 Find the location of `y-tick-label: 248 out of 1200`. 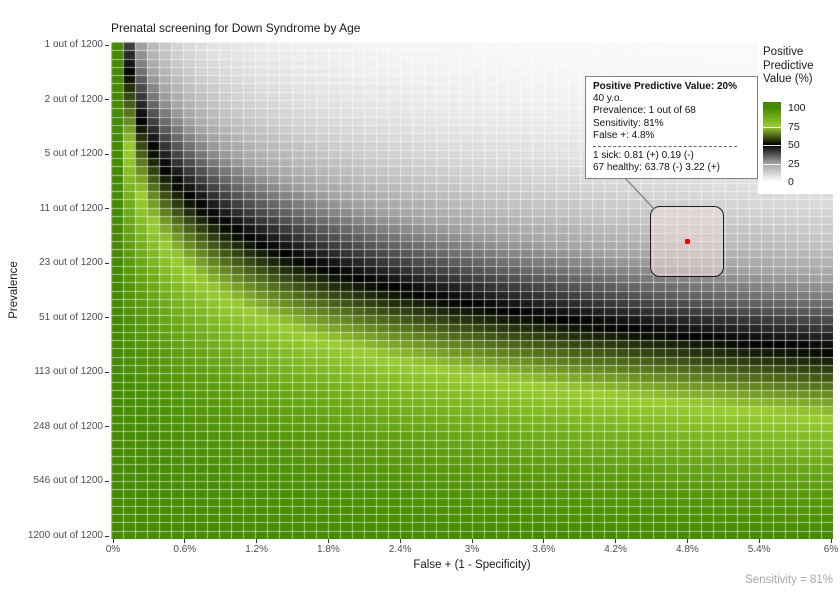

y-tick-label: 248 out of 1200 is located at coordinates (68, 426).